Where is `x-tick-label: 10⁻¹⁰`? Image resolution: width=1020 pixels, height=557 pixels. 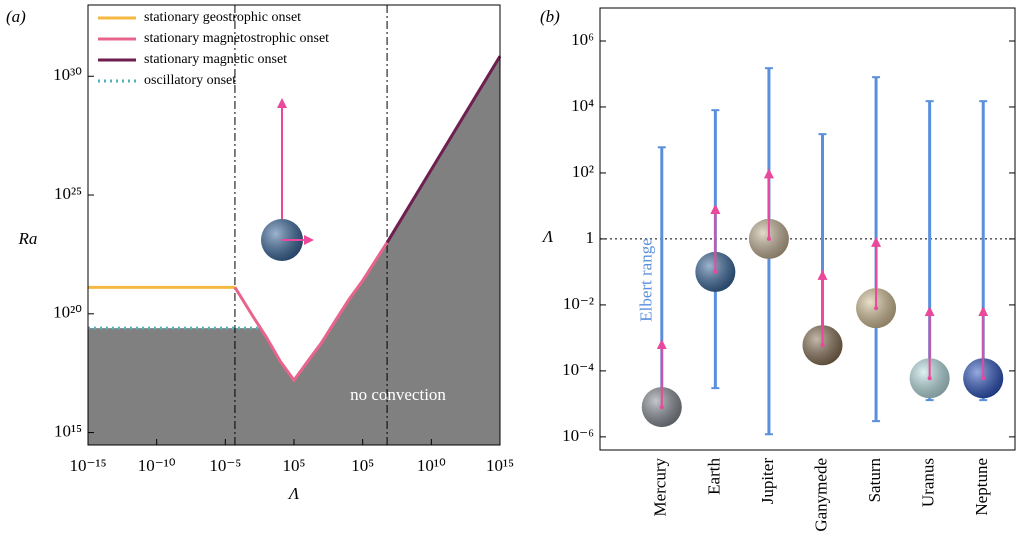
x-tick-label: 10⁻¹⁰ is located at coordinates (157, 465).